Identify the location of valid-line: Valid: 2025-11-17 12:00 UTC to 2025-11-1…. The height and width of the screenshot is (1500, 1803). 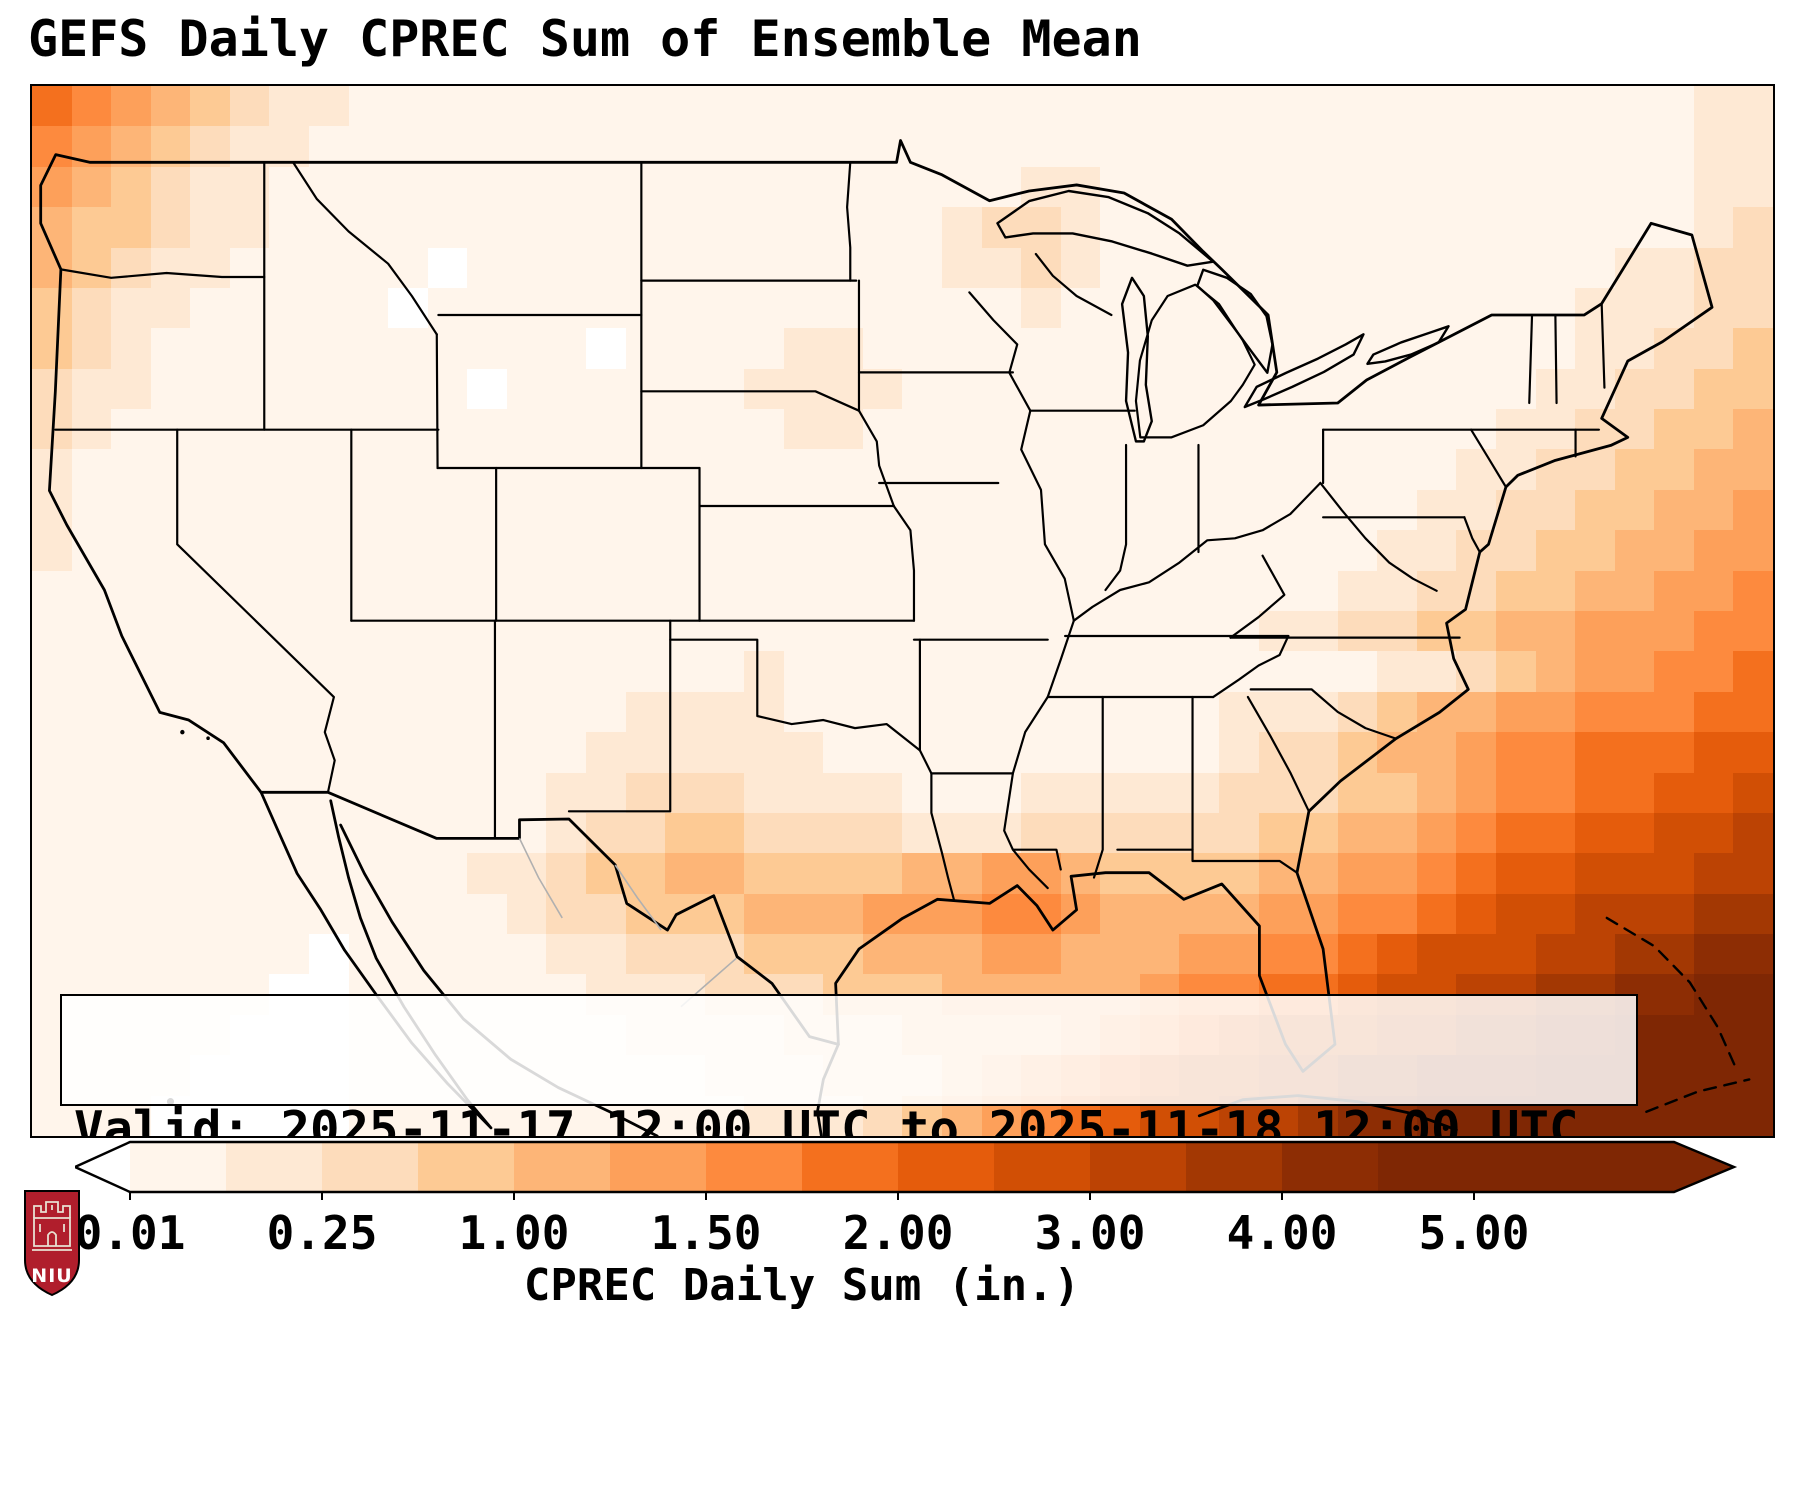
(826, 1119).